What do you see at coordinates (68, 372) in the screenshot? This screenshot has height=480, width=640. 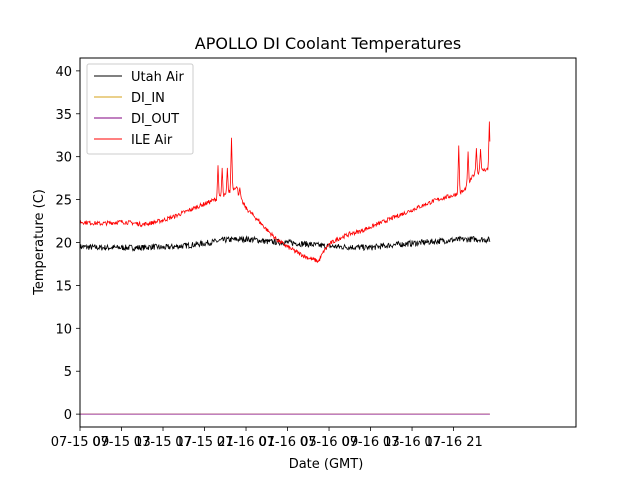 I see `y-tick-label: 5` at bounding box center [68, 372].